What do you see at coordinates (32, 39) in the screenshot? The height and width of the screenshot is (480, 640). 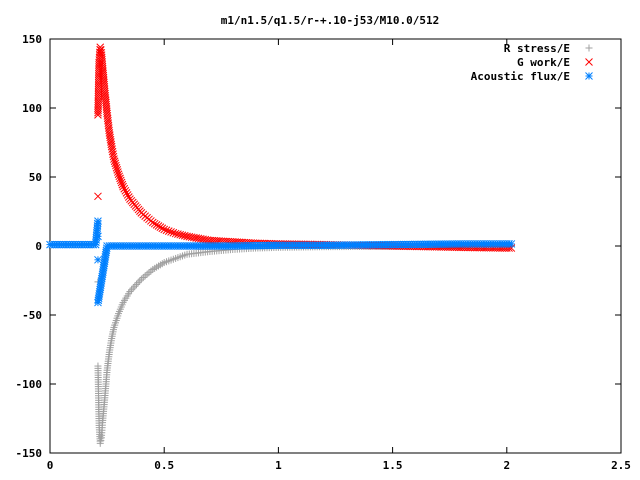 I see `y-tick-label: 150` at bounding box center [32, 39].